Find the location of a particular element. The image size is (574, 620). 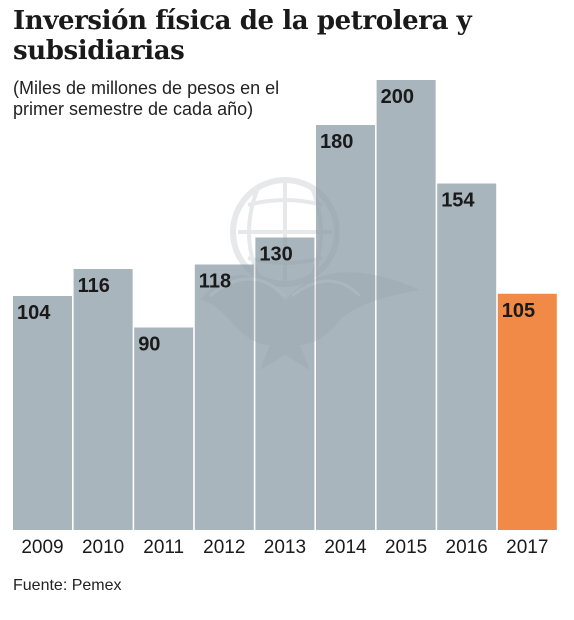

bar-2013 is located at coordinates (285, 383).